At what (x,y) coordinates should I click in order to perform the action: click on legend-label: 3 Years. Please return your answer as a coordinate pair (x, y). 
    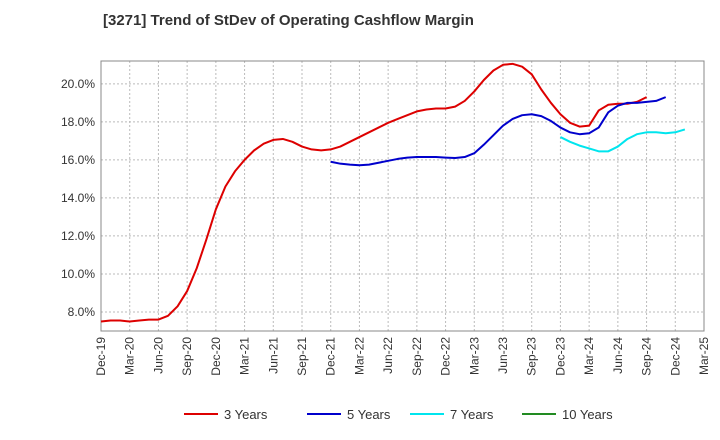
    Looking at the image, I should click on (246, 414).